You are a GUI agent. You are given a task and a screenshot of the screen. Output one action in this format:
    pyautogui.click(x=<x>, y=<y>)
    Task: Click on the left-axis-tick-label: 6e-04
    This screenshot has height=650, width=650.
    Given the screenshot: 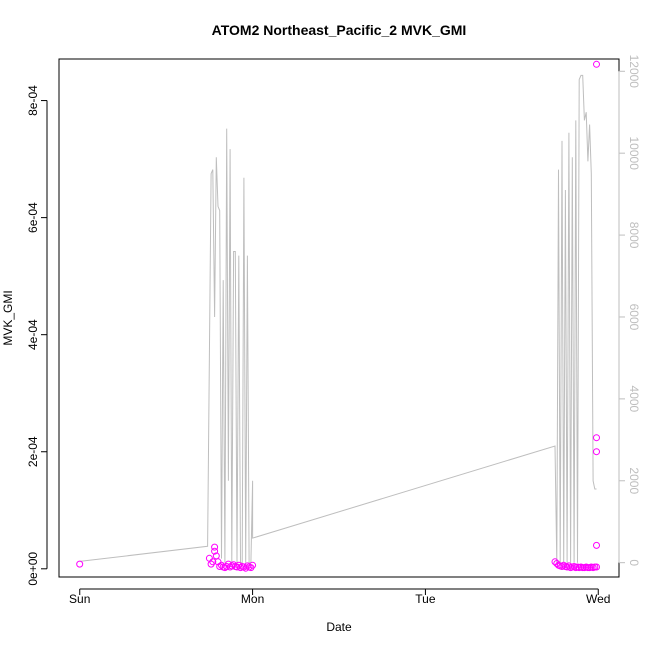 What is the action you would take?
    pyautogui.click(x=33, y=217)
    